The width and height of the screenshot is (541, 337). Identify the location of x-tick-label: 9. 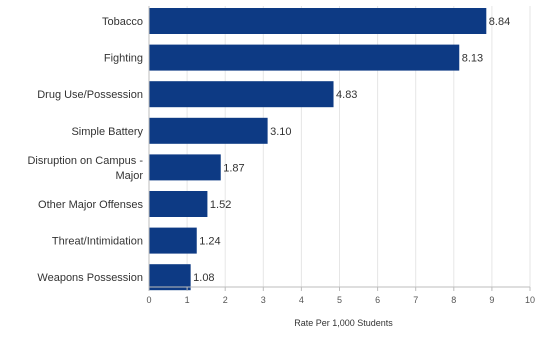
(491, 300).